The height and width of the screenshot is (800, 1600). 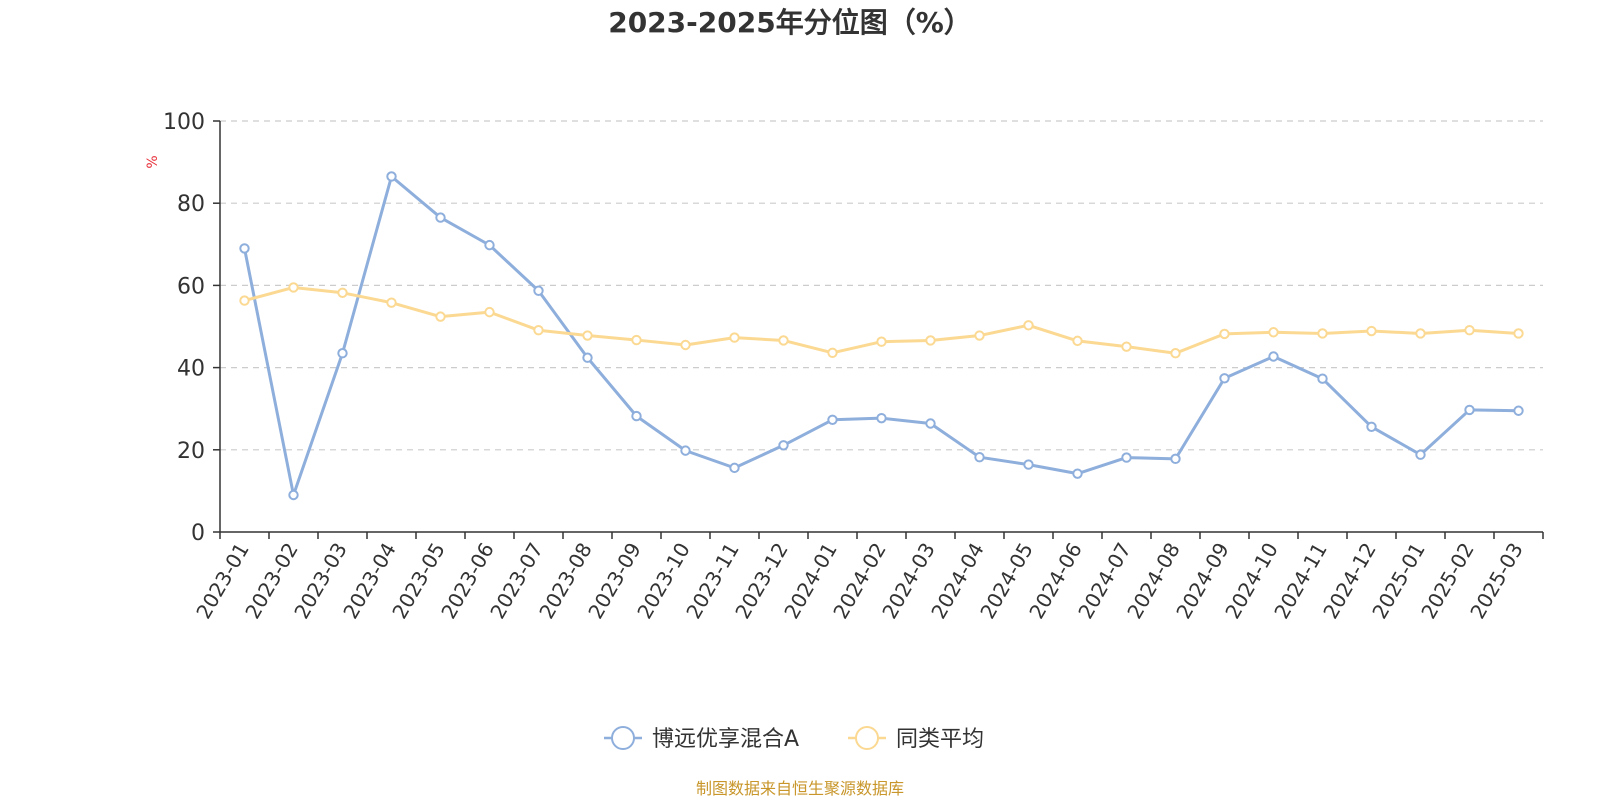 What do you see at coordinates (191, 204) in the screenshot?
I see `y-tick-label: 80` at bounding box center [191, 204].